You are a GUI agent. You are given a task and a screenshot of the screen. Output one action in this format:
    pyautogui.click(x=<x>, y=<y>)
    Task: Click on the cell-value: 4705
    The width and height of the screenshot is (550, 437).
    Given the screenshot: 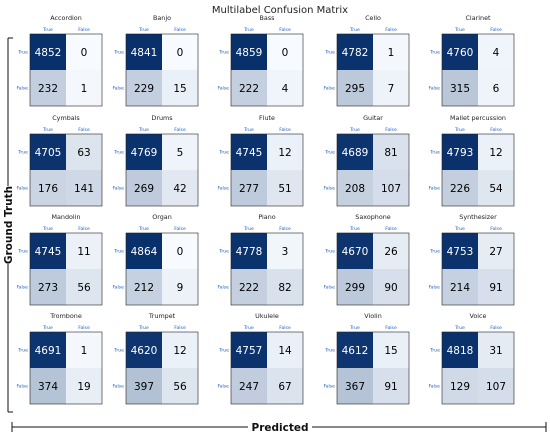 What is the action you would take?
    pyautogui.click(x=48, y=153)
    